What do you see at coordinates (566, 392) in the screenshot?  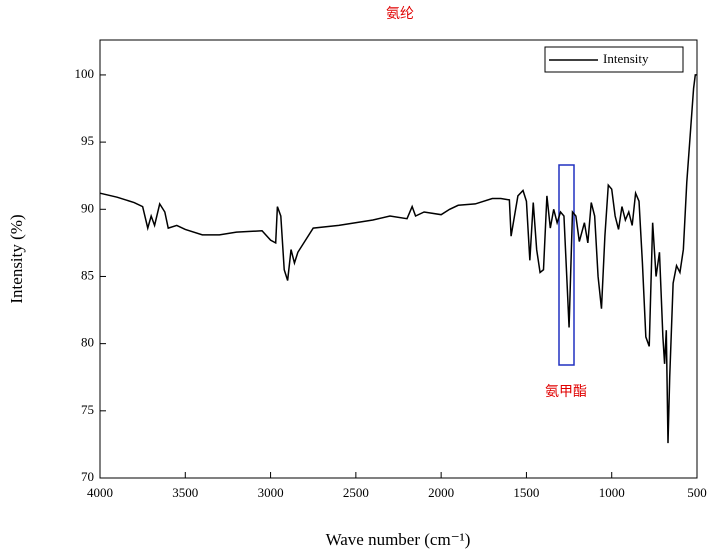 I see `annotation: 氨甲酯` at bounding box center [566, 392].